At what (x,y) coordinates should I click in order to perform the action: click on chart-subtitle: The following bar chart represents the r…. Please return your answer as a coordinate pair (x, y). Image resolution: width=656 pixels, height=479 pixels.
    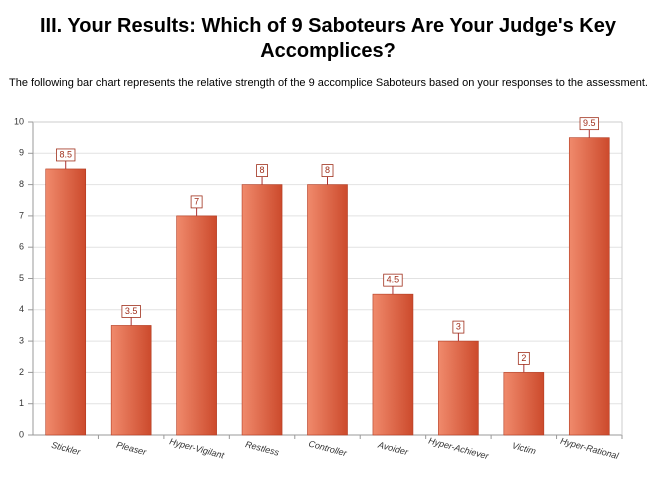
    Looking at the image, I should click on (328, 83).